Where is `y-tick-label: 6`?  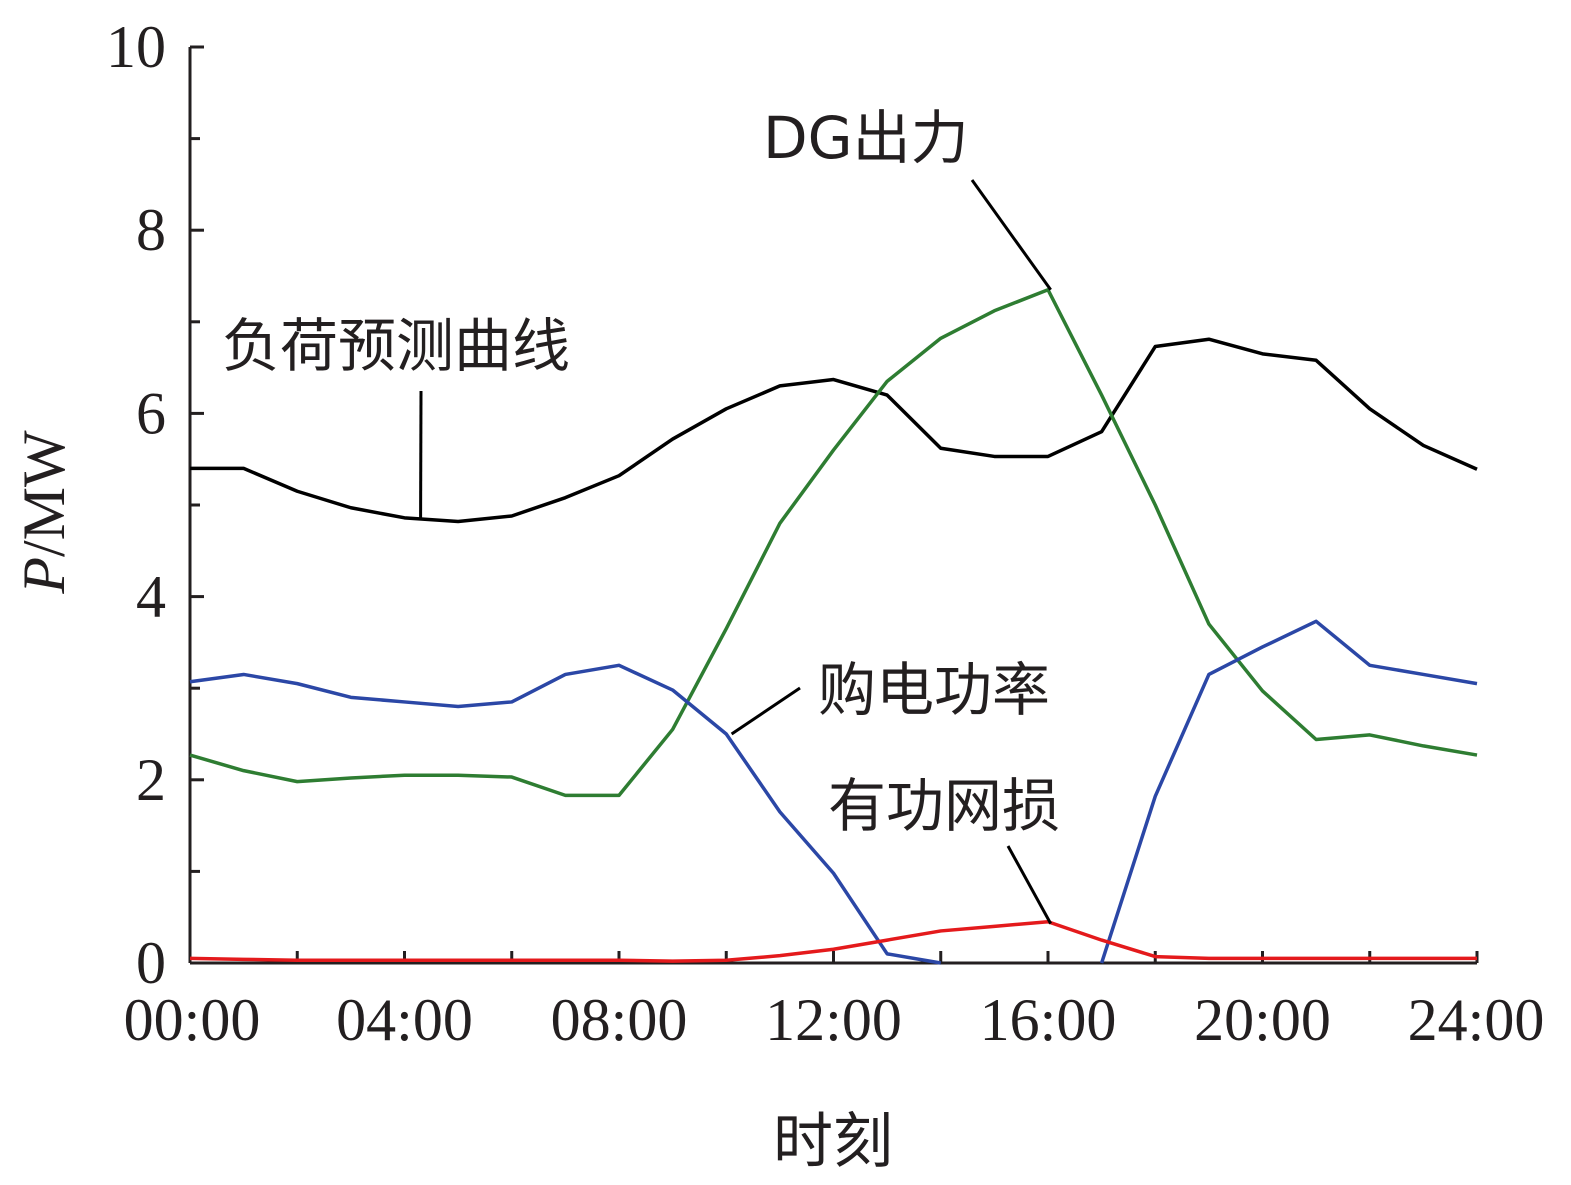
y-tick-label: 6 is located at coordinates (151, 413).